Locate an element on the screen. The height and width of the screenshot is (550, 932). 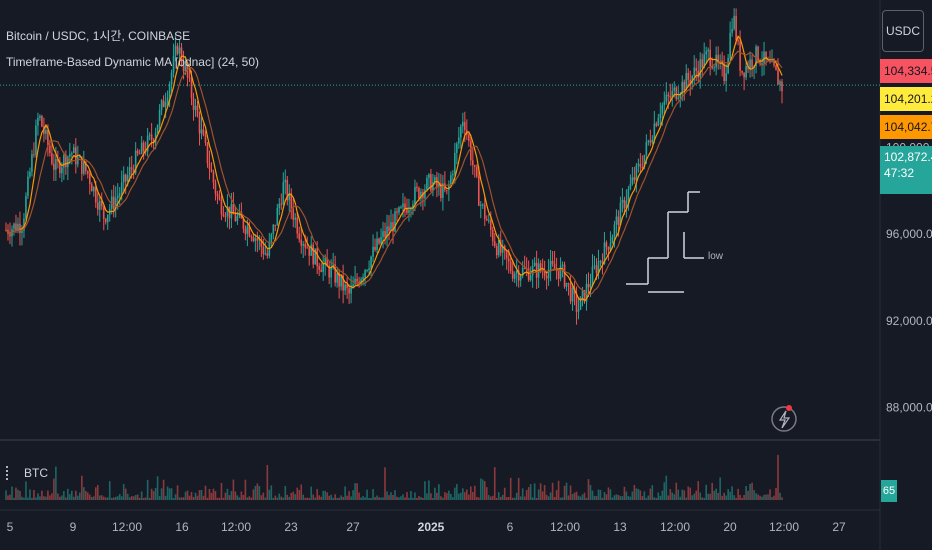
price-tag: 104,201.28 is located at coordinates (906, 99).